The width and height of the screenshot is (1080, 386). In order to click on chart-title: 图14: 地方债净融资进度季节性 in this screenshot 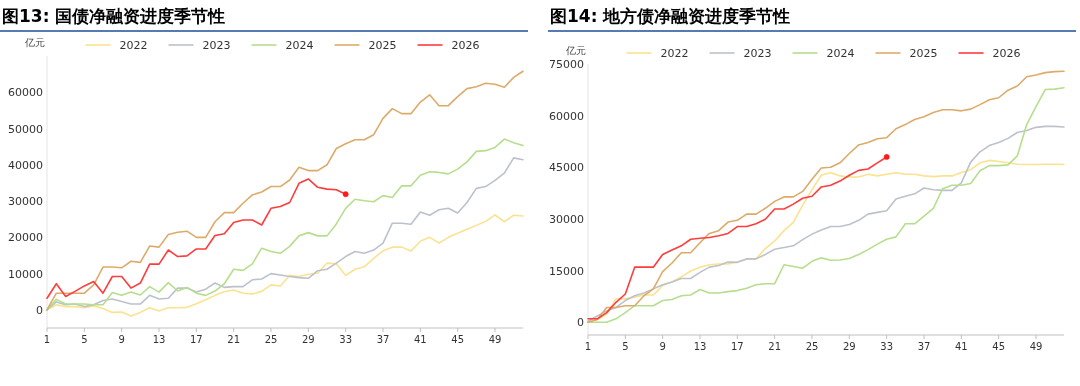, I will do `click(670, 16)`.